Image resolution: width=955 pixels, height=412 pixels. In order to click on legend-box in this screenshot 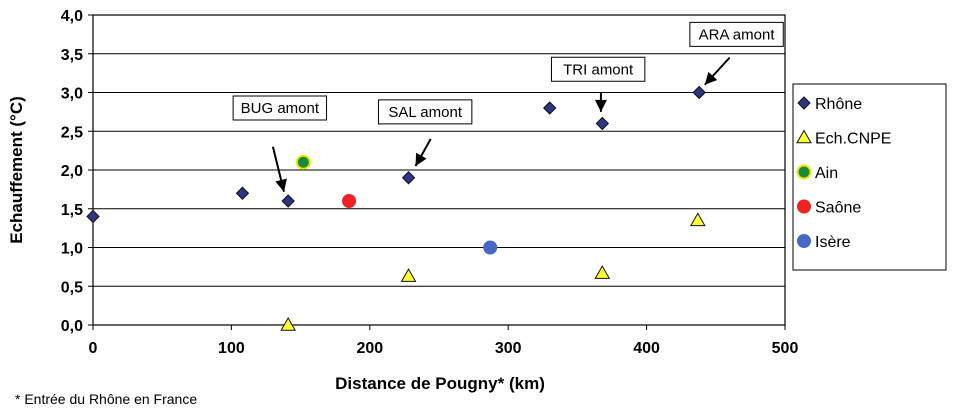, I will do `click(869, 177)`.